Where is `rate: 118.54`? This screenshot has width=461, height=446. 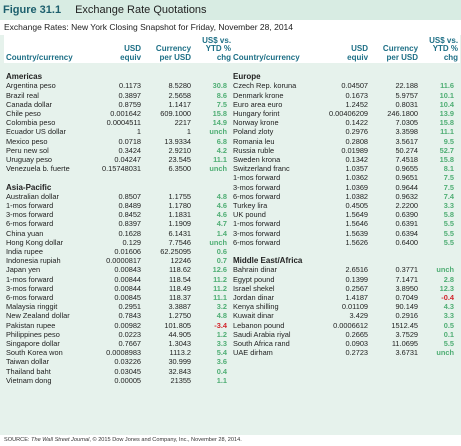
rate: 118.54 is located at coordinates (180, 279).